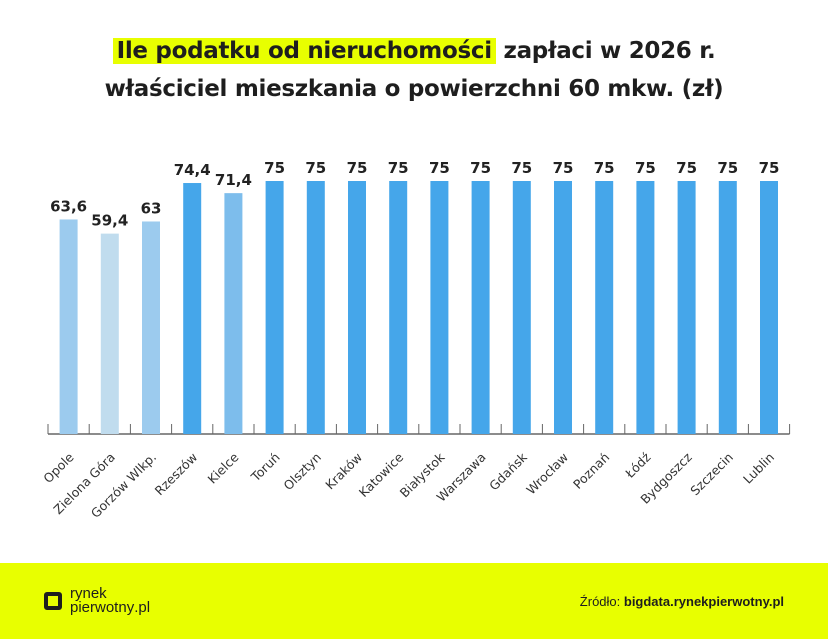 This screenshot has width=828, height=639. I want to click on x-tick-label: Opole, so click(58, 467).